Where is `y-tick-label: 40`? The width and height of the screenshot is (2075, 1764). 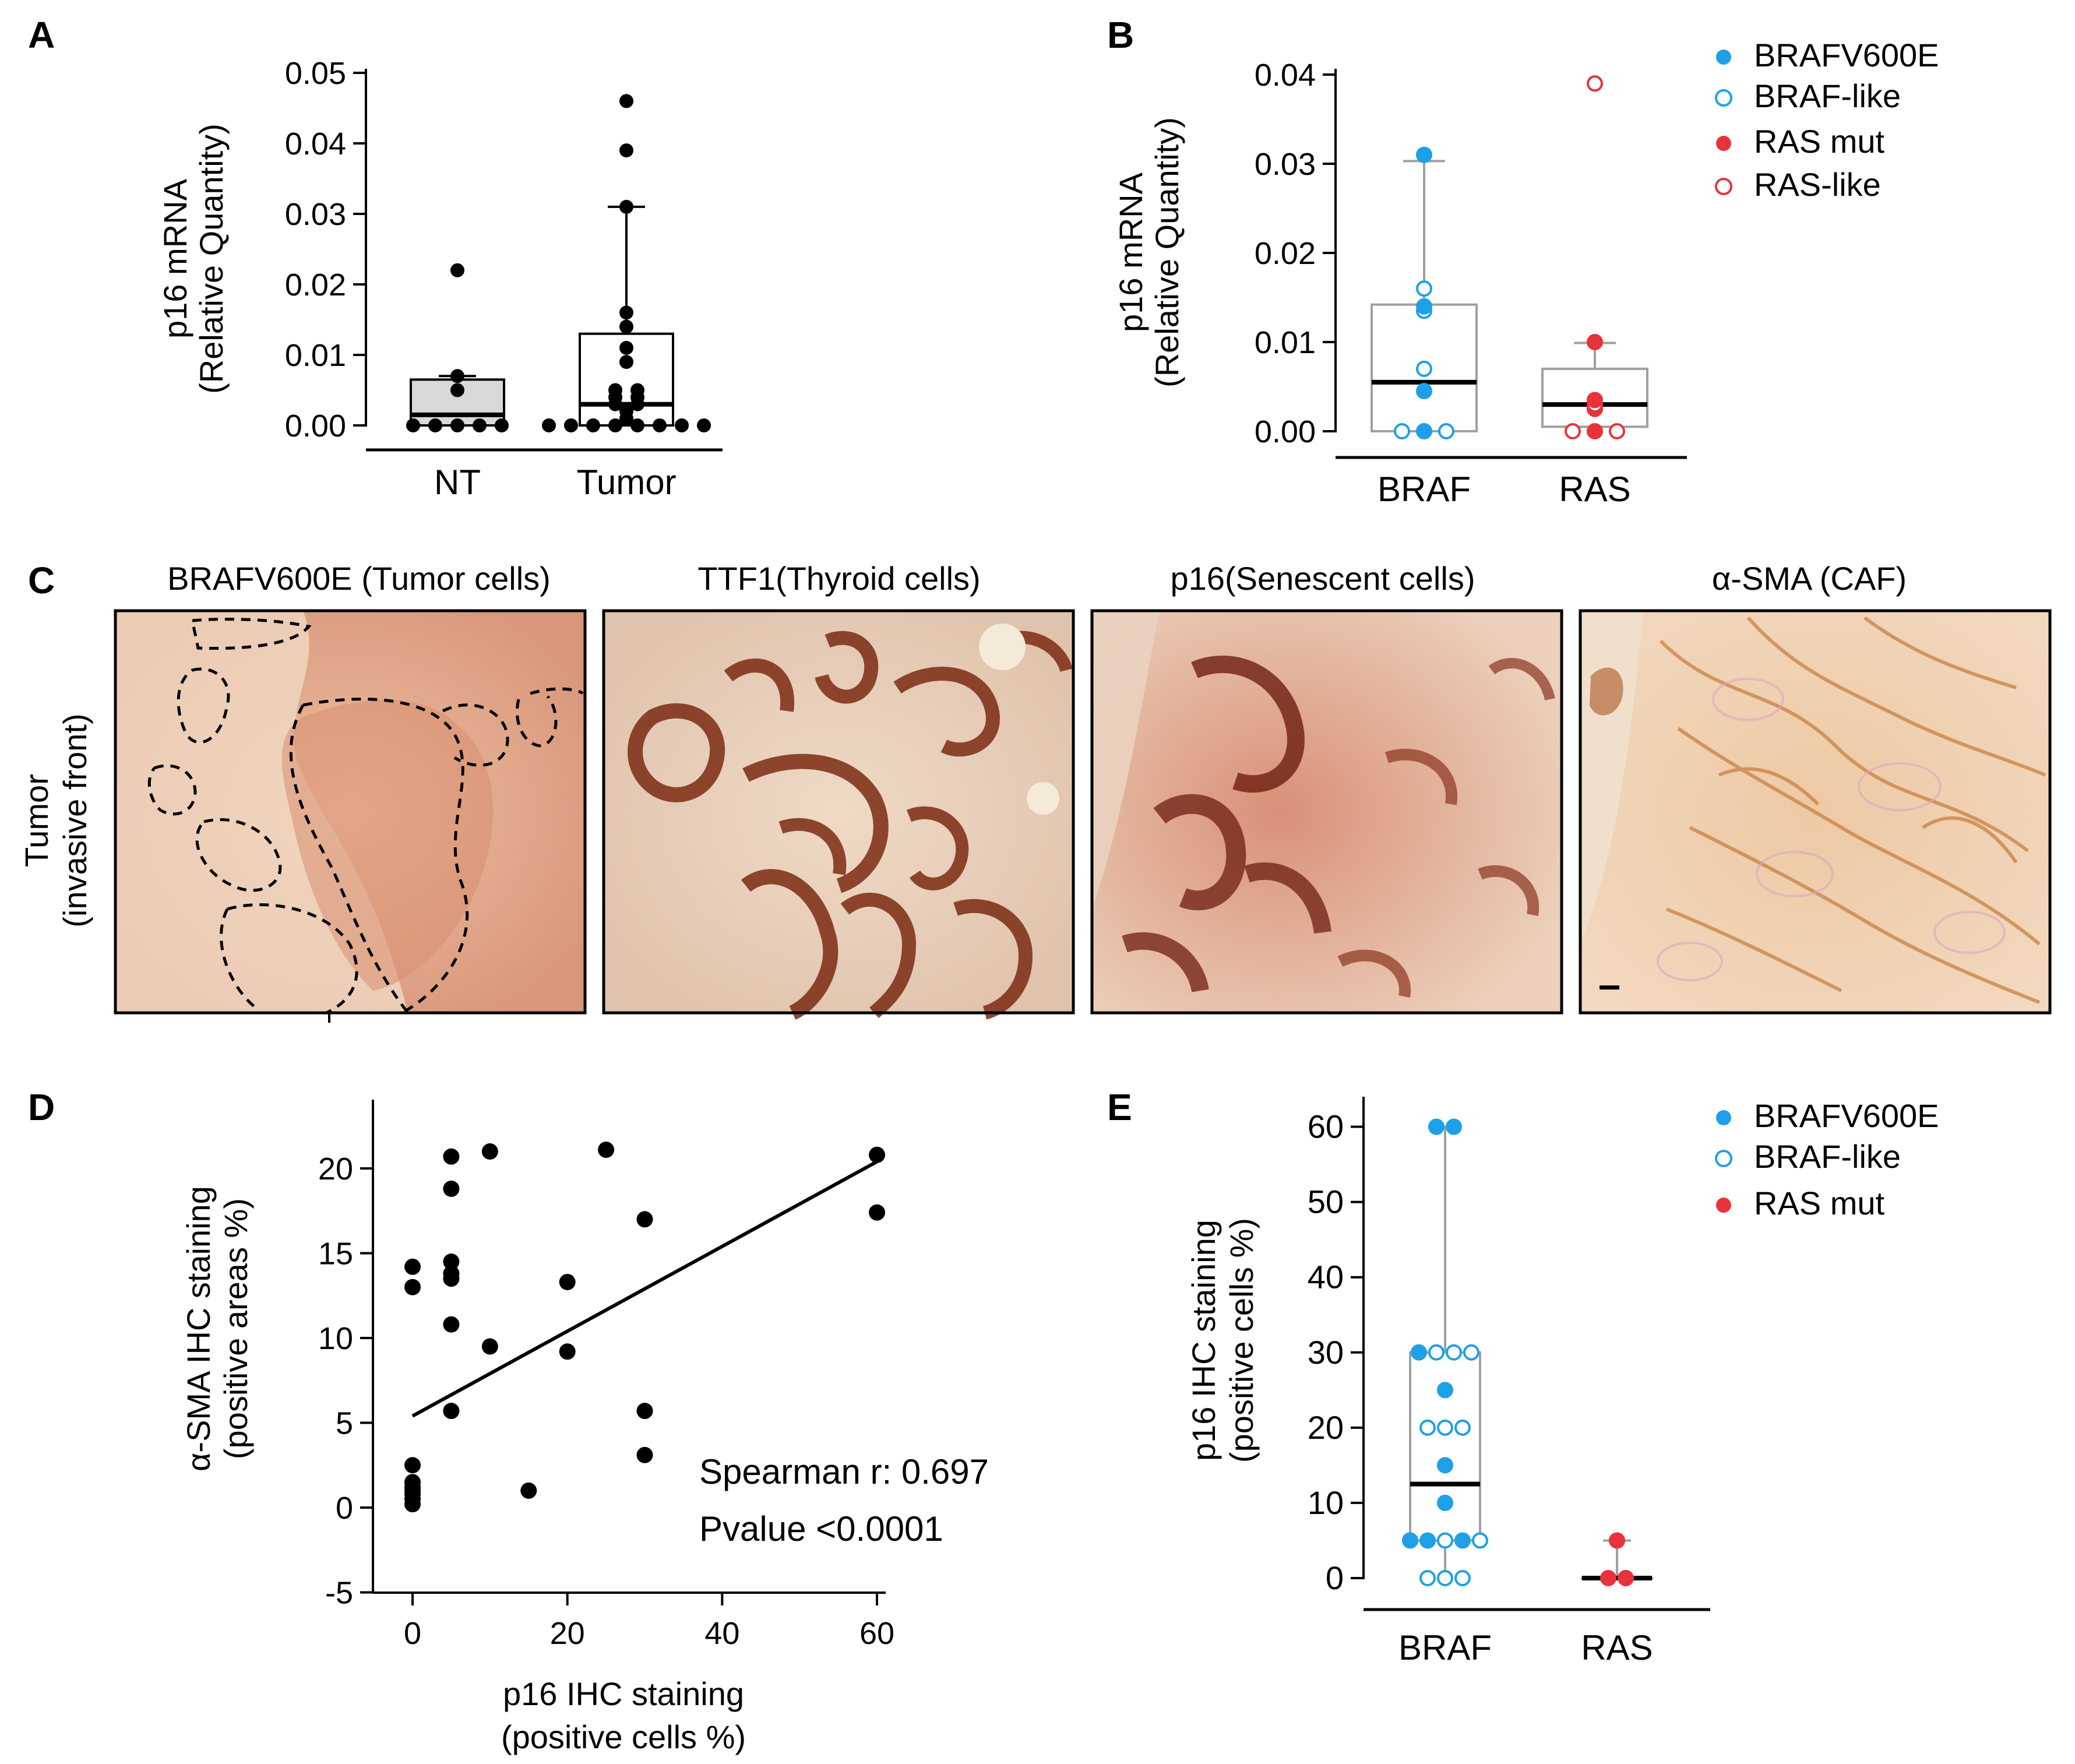 y-tick-label: 40 is located at coordinates (1326, 1277).